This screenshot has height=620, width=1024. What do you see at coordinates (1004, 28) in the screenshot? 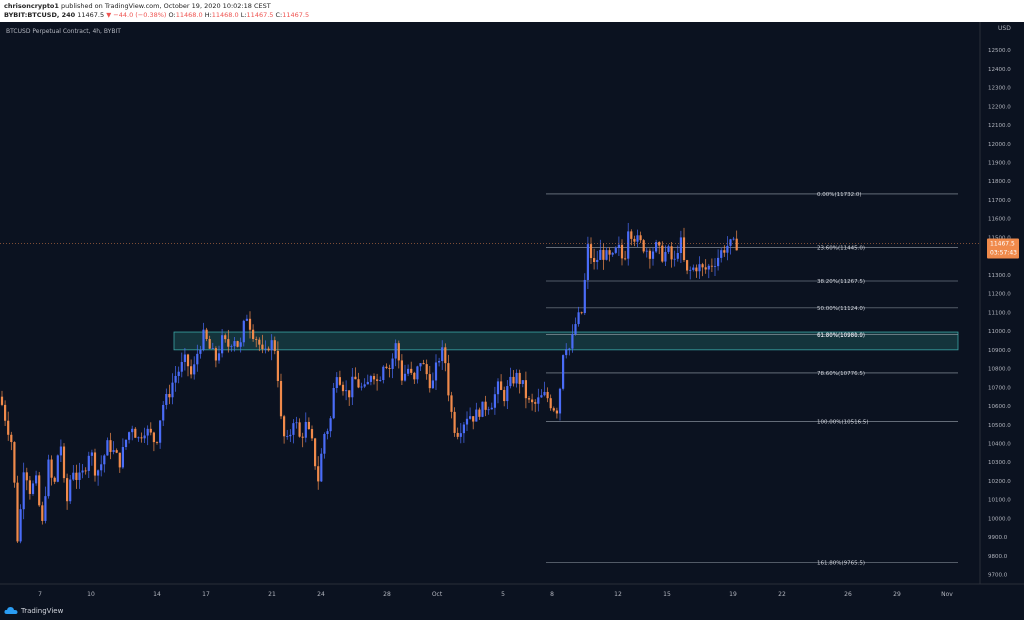
I see `currency-label: USD` at bounding box center [1004, 28].